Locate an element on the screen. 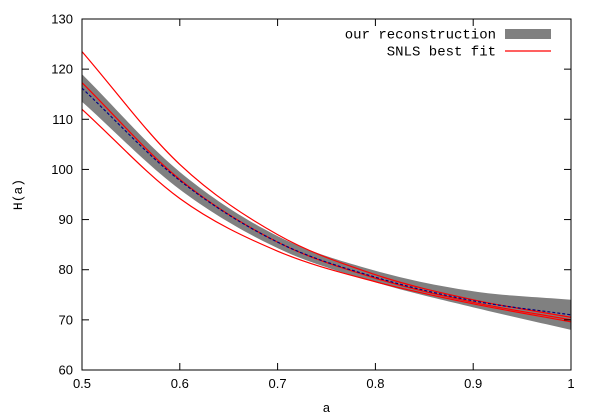 Image resolution: width=598 pixels, height=419 pixels. legend-label-1: SNLS best fit is located at coordinates (441, 53).